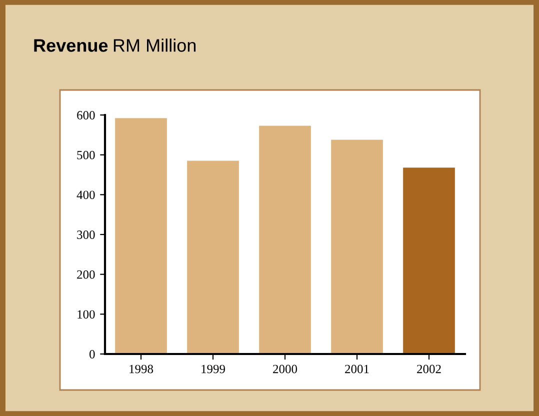 The width and height of the screenshot is (539, 416). What do you see at coordinates (85, 195) in the screenshot?
I see `y-tick-label: 400` at bounding box center [85, 195].